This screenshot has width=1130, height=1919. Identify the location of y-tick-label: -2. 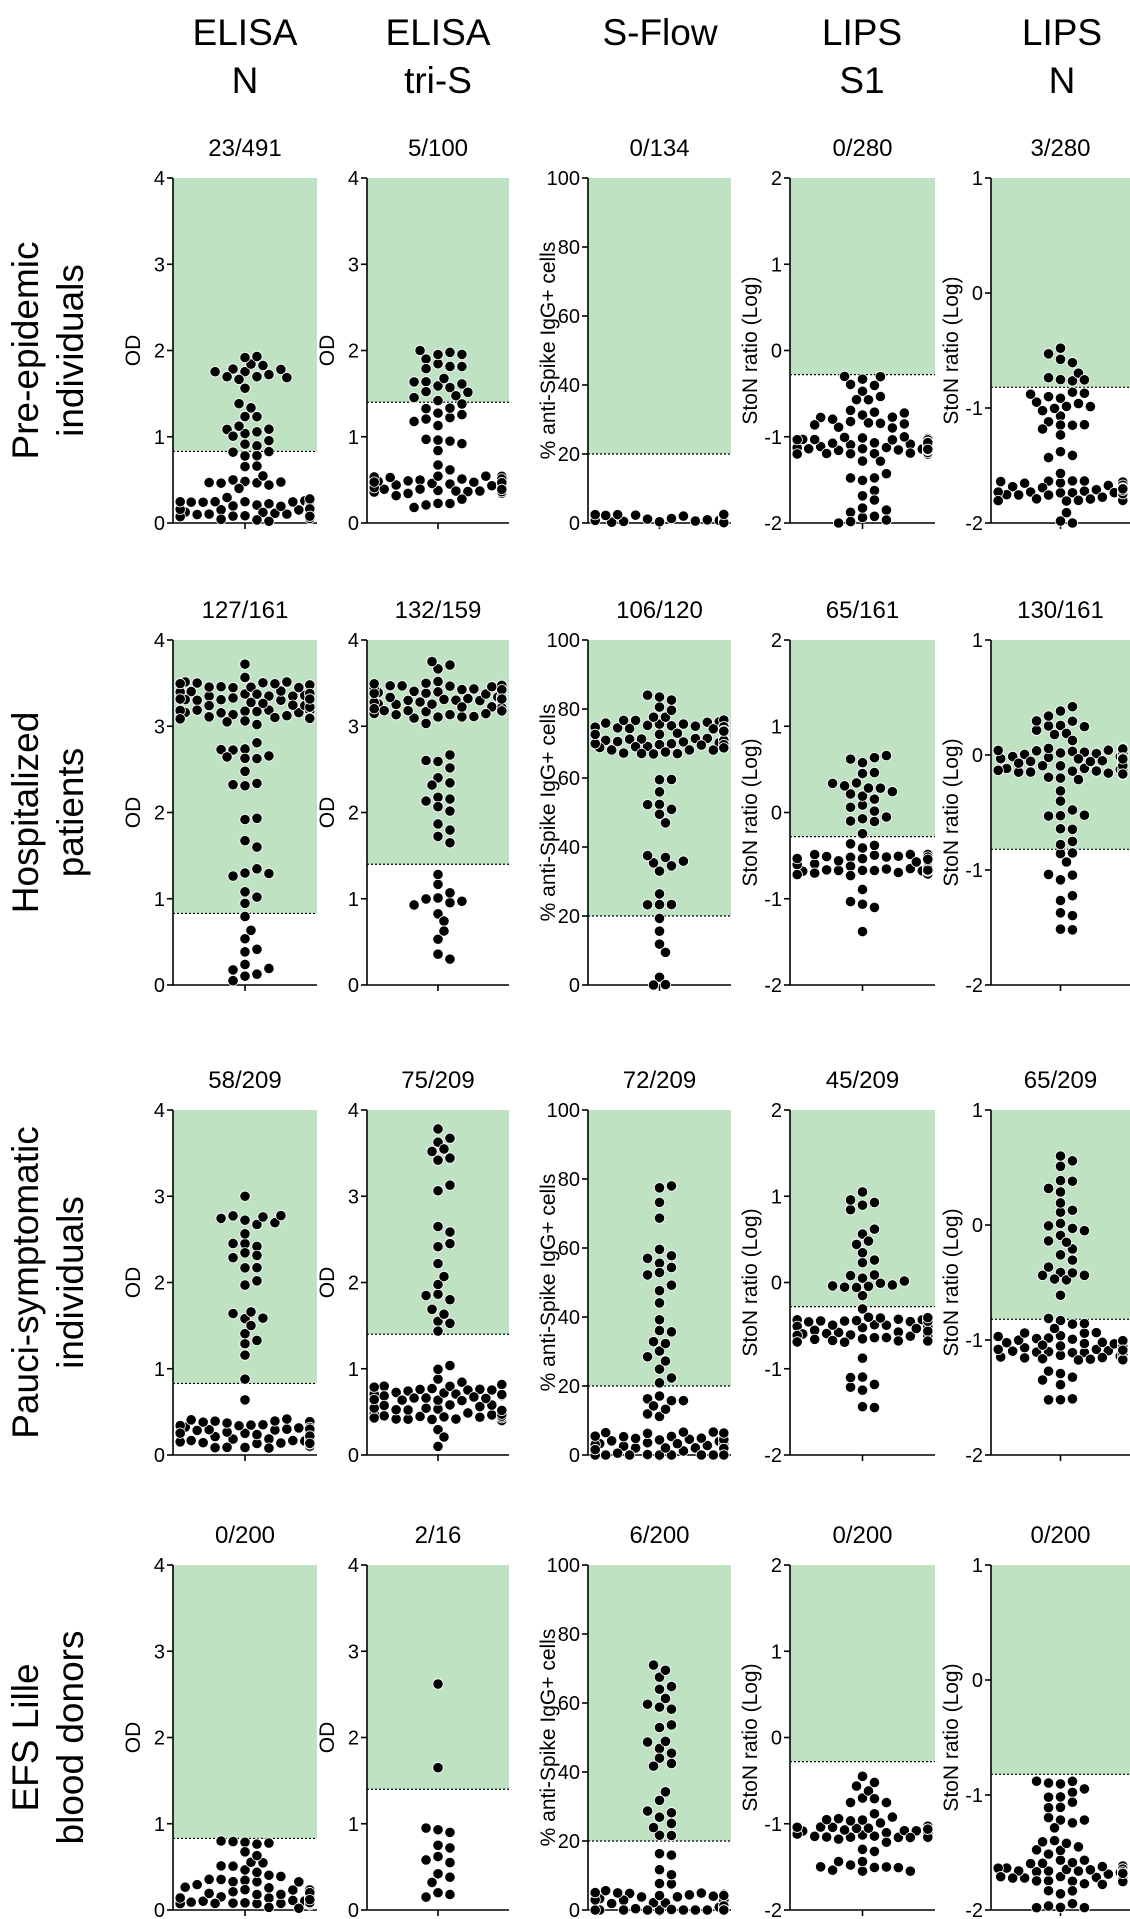
(974, 1909).